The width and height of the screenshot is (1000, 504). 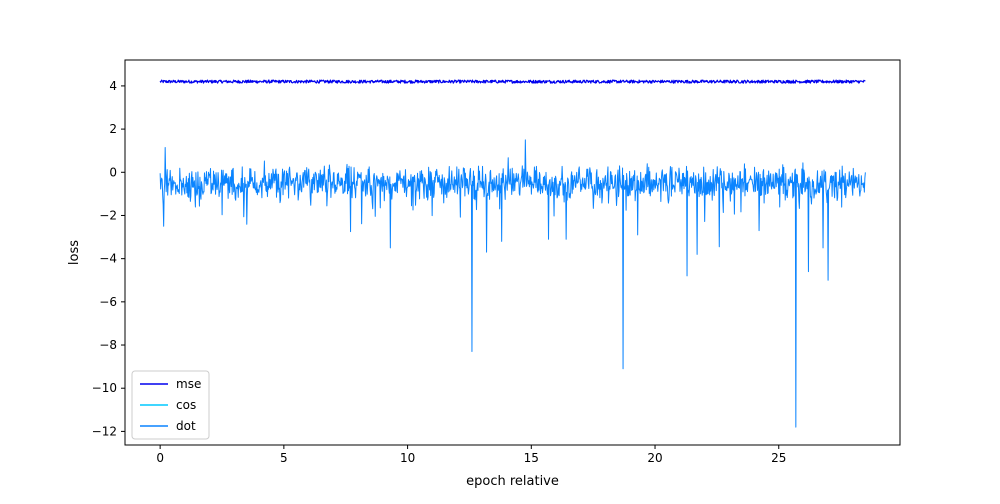 What do you see at coordinates (654, 458) in the screenshot?
I see `x-tick-label: 20` at bounding box center [654, 458].